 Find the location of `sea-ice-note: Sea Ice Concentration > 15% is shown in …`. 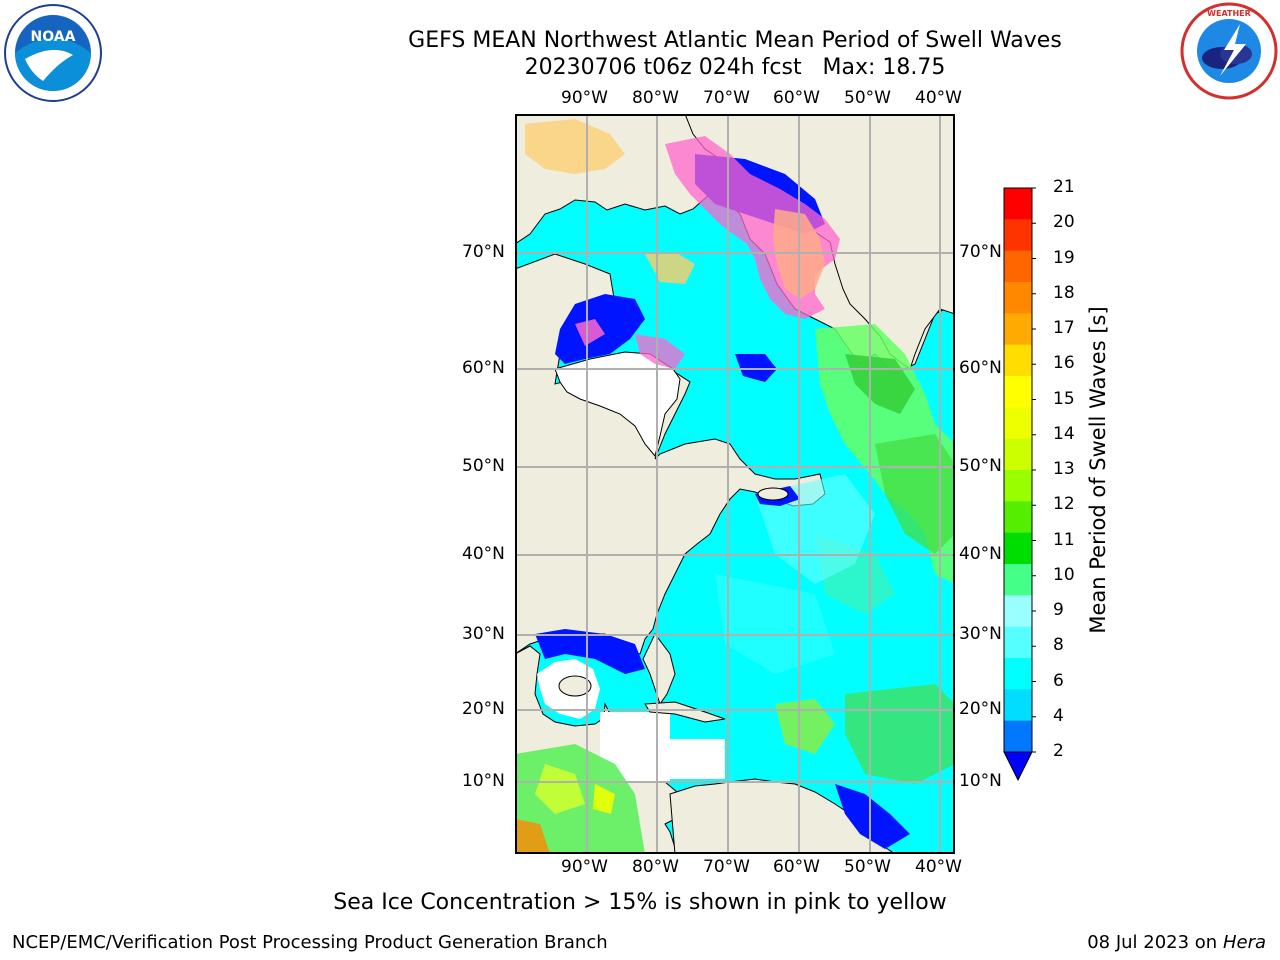

sea-ice-note: Sea Ice Concentration > 15% is shown in … is located at coordinates (640, 902).